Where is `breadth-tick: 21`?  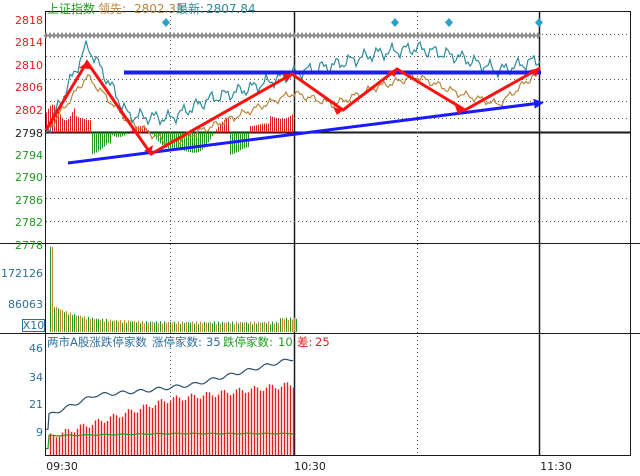 breadth-tick: 21 is located at coordinates (36, 404).